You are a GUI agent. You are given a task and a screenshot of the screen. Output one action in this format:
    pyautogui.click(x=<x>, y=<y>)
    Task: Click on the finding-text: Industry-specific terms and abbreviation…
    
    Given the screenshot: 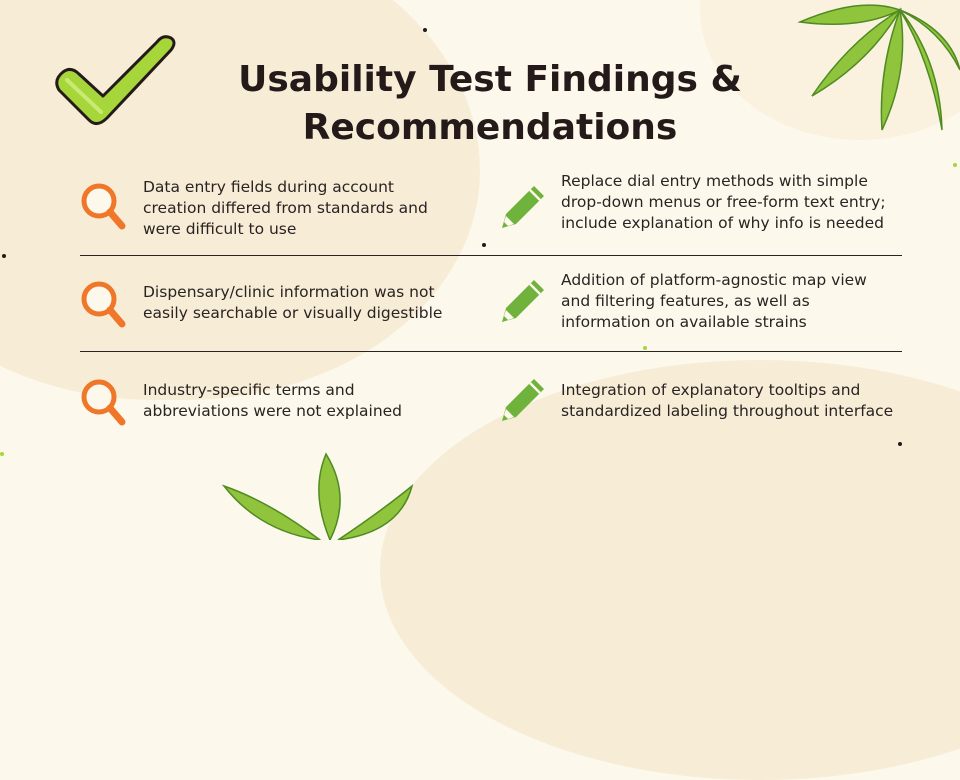 What is the action you would take?
    pyautogui.click(x=273, y=400)
    